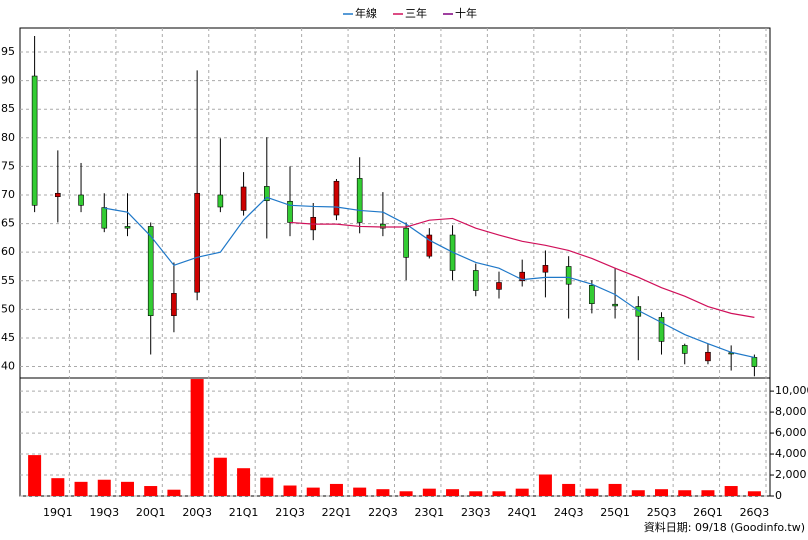 The height and width of the screenshot is (540, 808). What do you see at coordinates (8, 137) in the screenshot?
I see `y-tick-label: 80` at bounding box center [8, 137].